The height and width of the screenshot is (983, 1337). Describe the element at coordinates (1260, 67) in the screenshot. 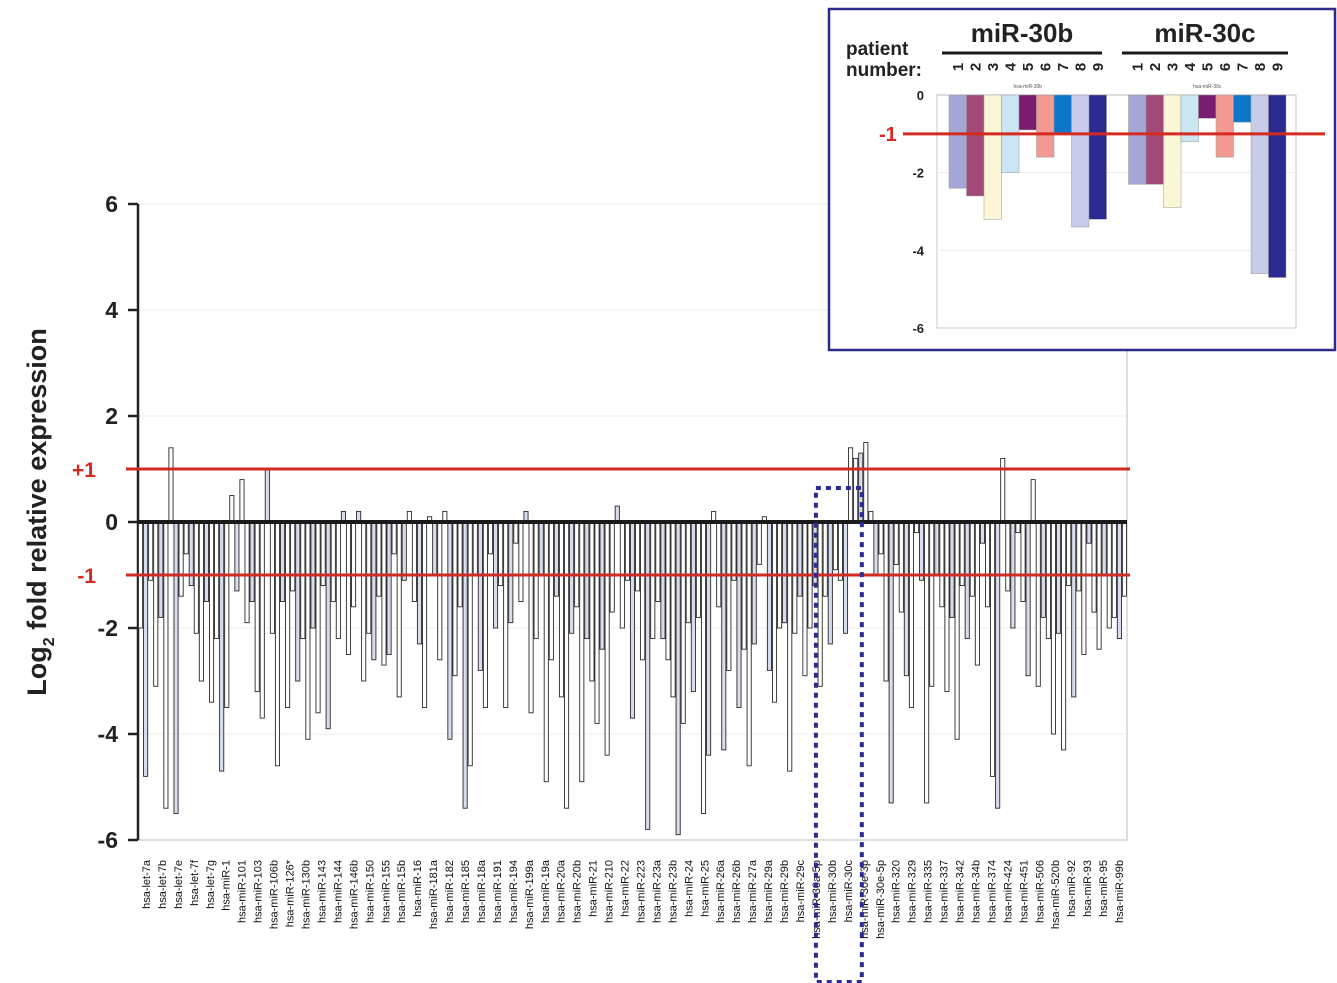

I see `patient-number: 8` at that location.